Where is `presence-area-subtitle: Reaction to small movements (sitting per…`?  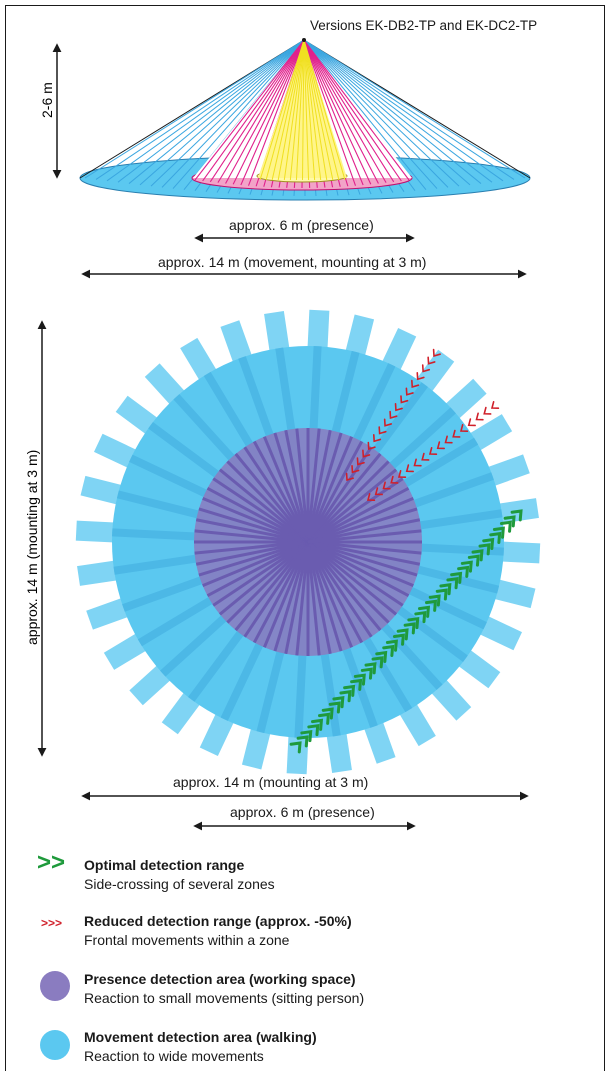 presence-area-subtitle: Reaction to small movements (sitting per… is located at coordinates (224, 998).